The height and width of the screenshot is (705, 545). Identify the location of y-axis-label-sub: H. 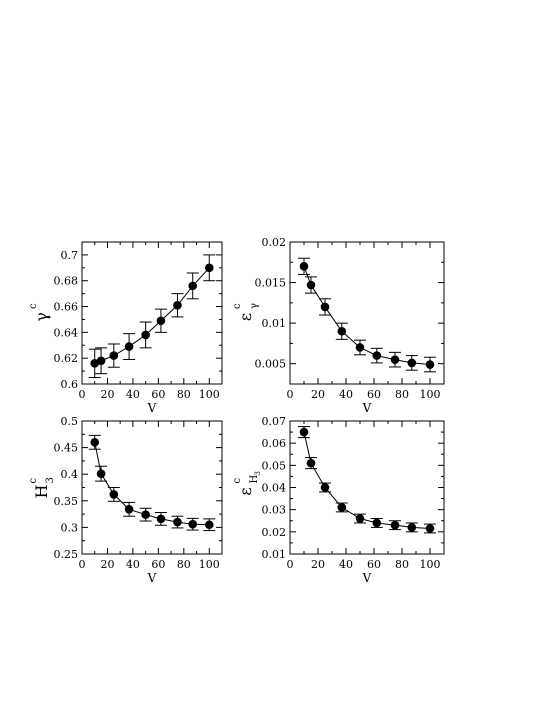
(254, 479).